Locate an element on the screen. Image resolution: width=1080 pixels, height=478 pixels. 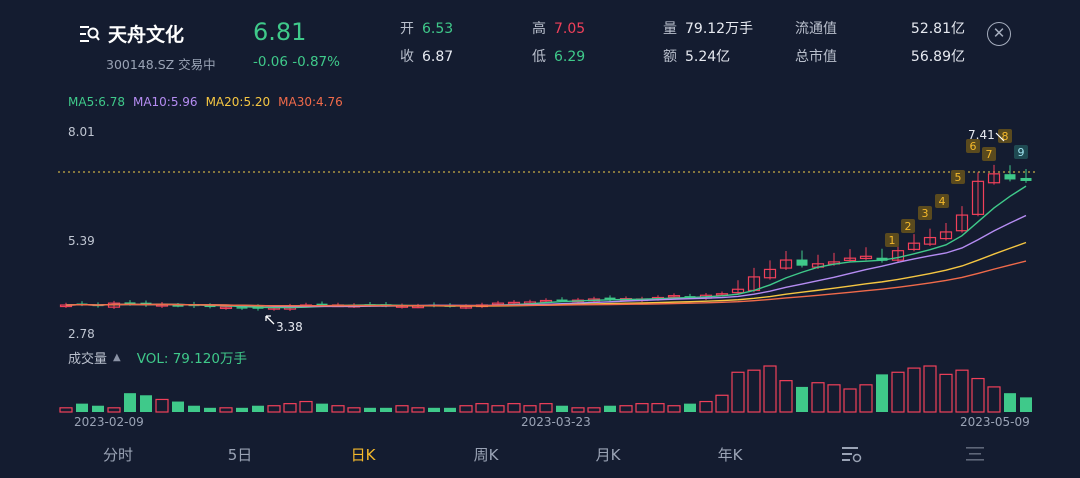
menu-lines-icon is located at coordinates (975, 456).